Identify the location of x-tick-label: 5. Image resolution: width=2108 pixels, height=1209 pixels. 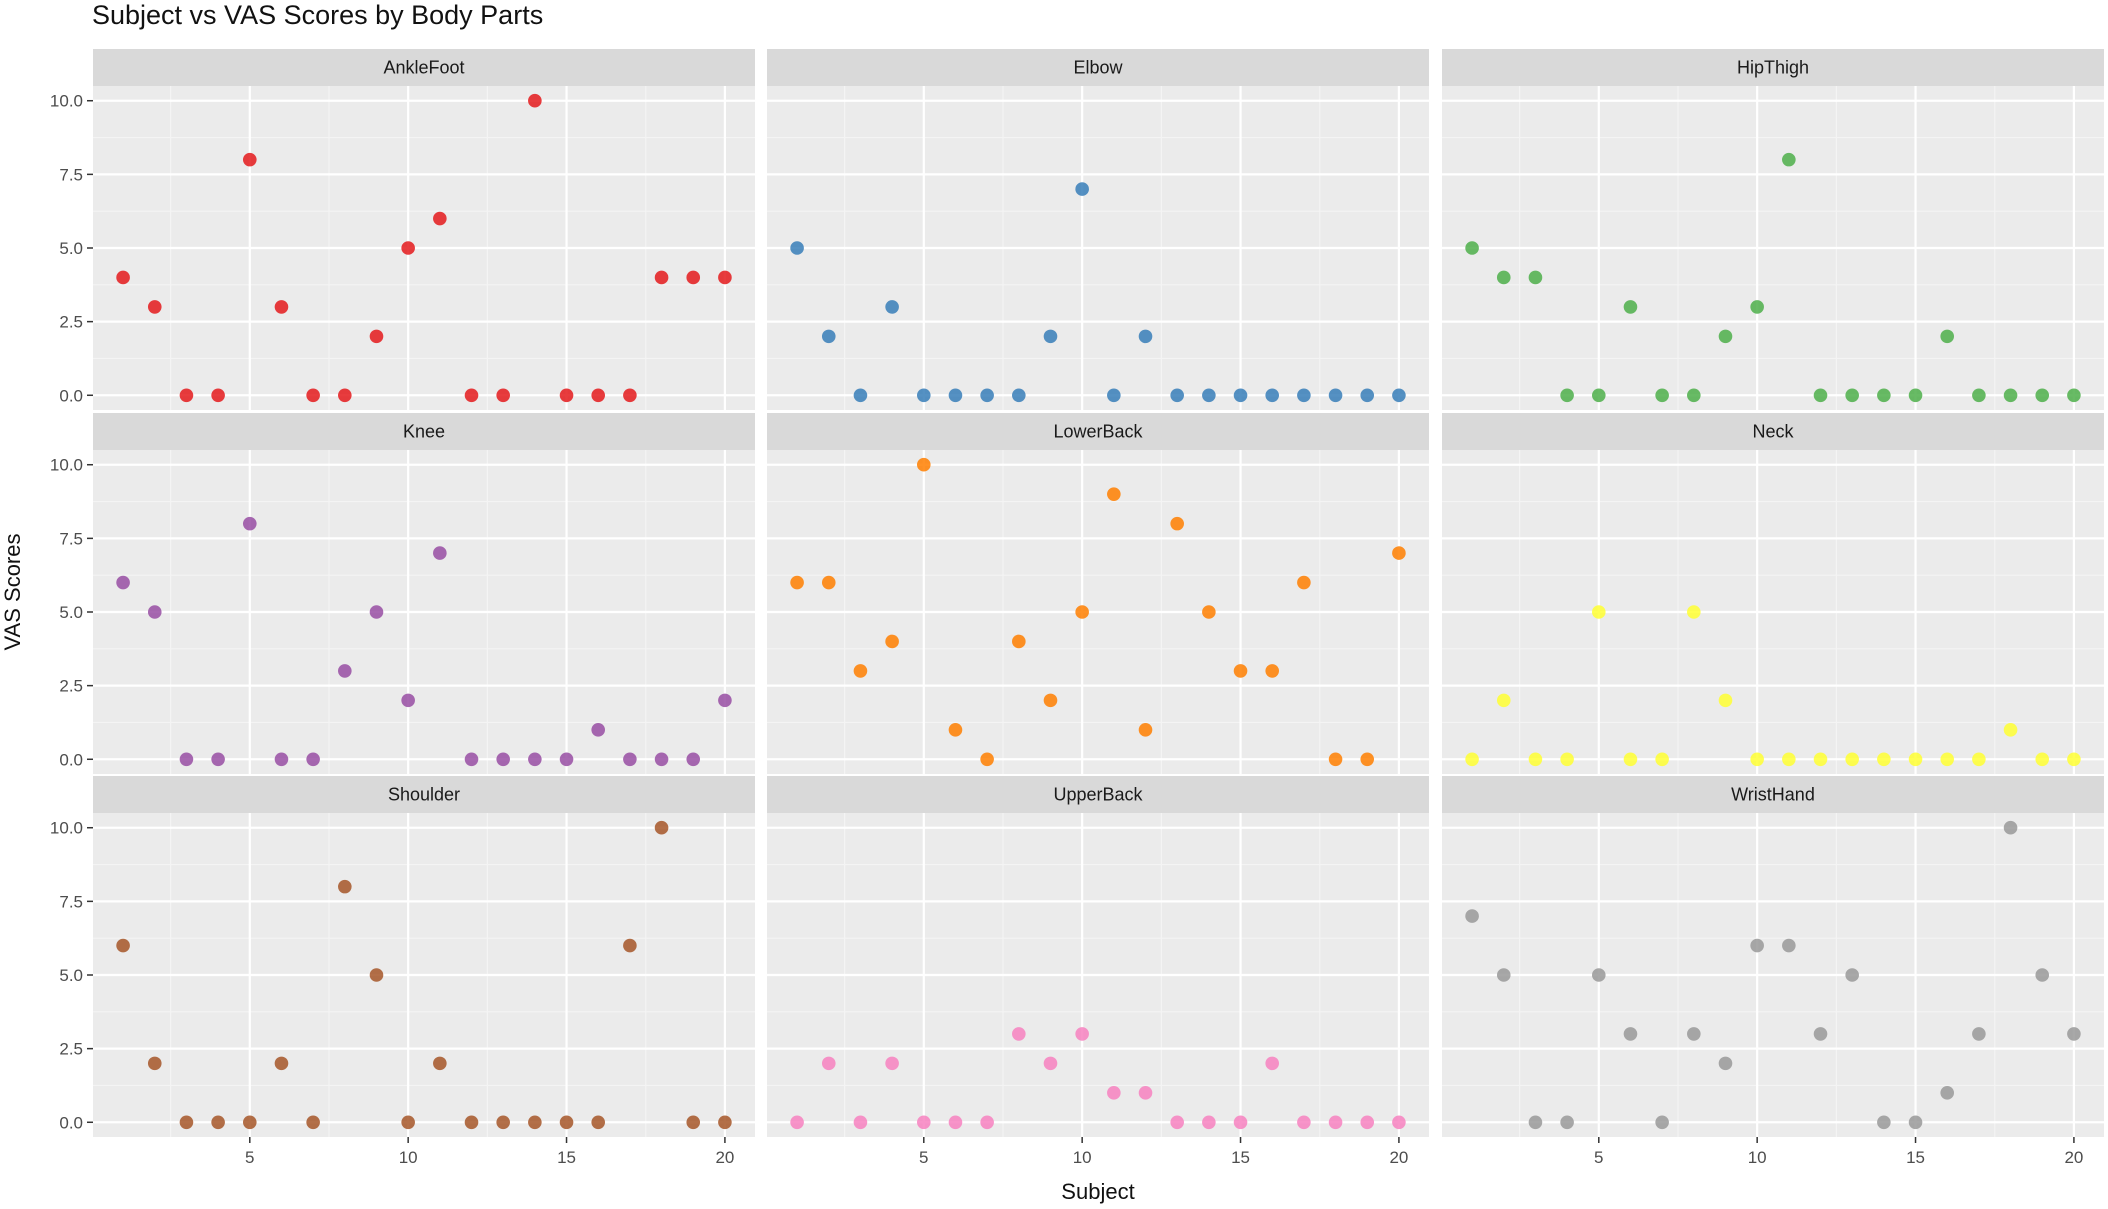
(249, 1157).